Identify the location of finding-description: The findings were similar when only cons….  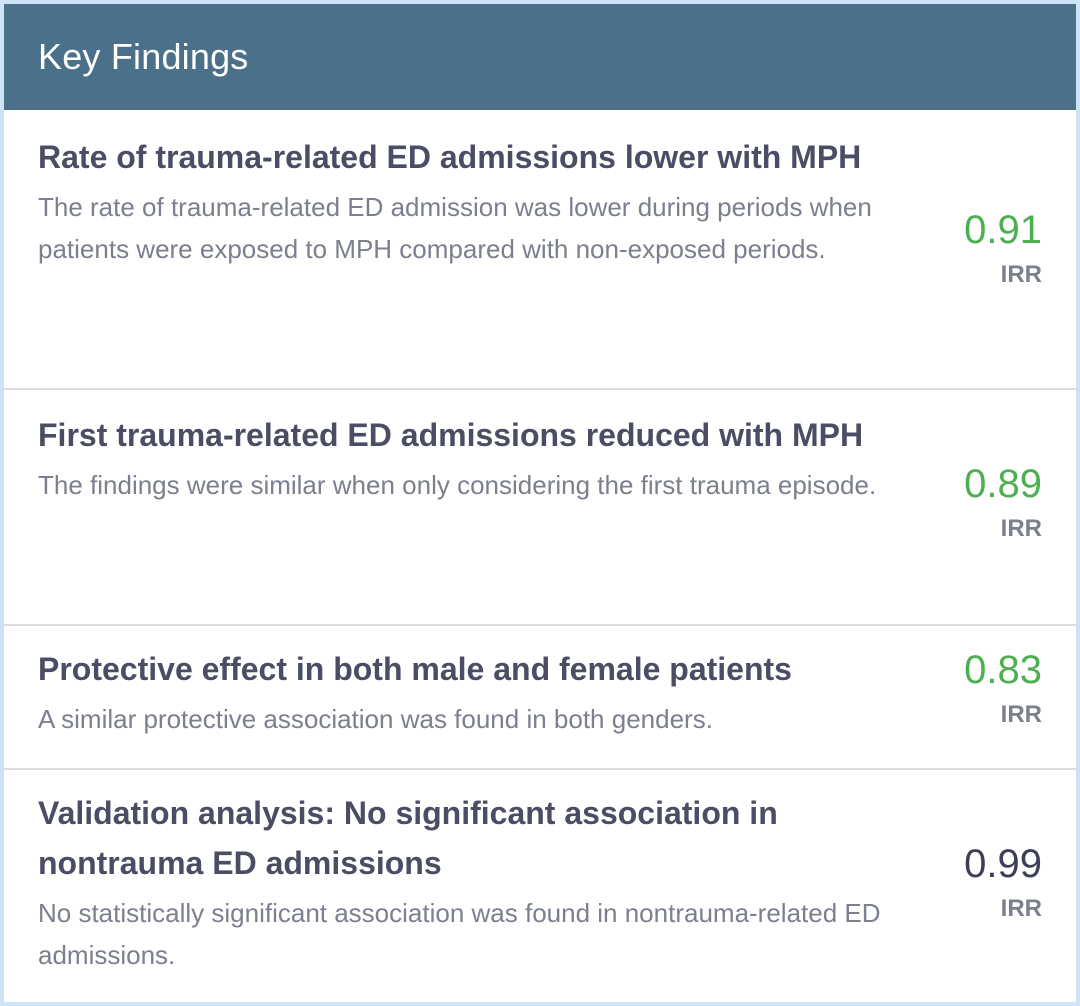
(457, 485).